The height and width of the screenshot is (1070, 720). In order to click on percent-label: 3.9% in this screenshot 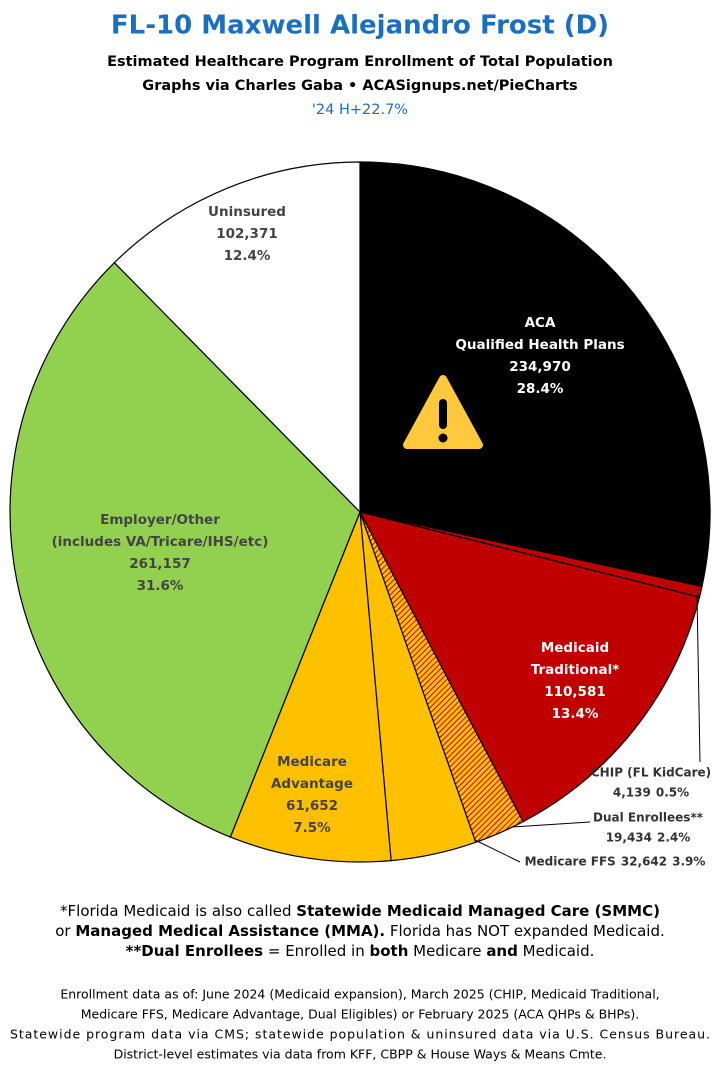, I will do `click(688, 862)`.